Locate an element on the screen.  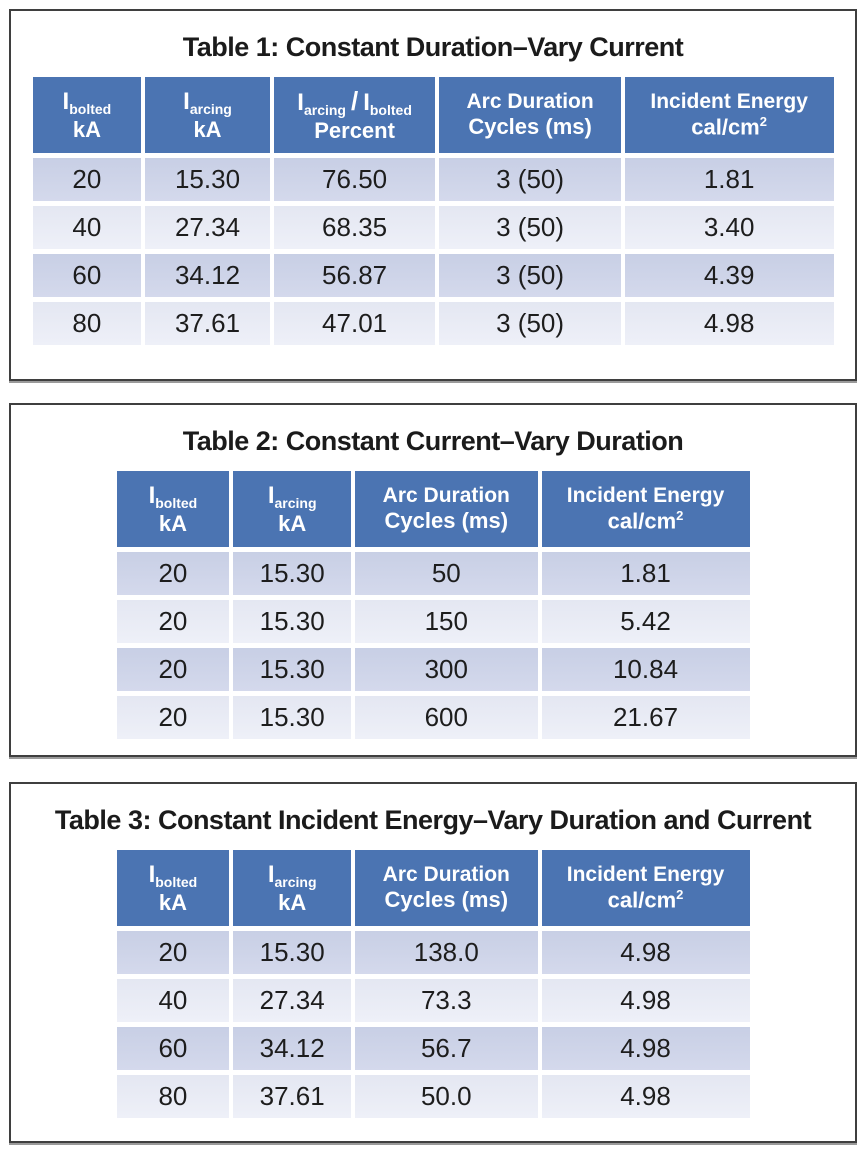
table-row: 80 37.61 50.0 4.98 is located at coordinates (433, 1097).